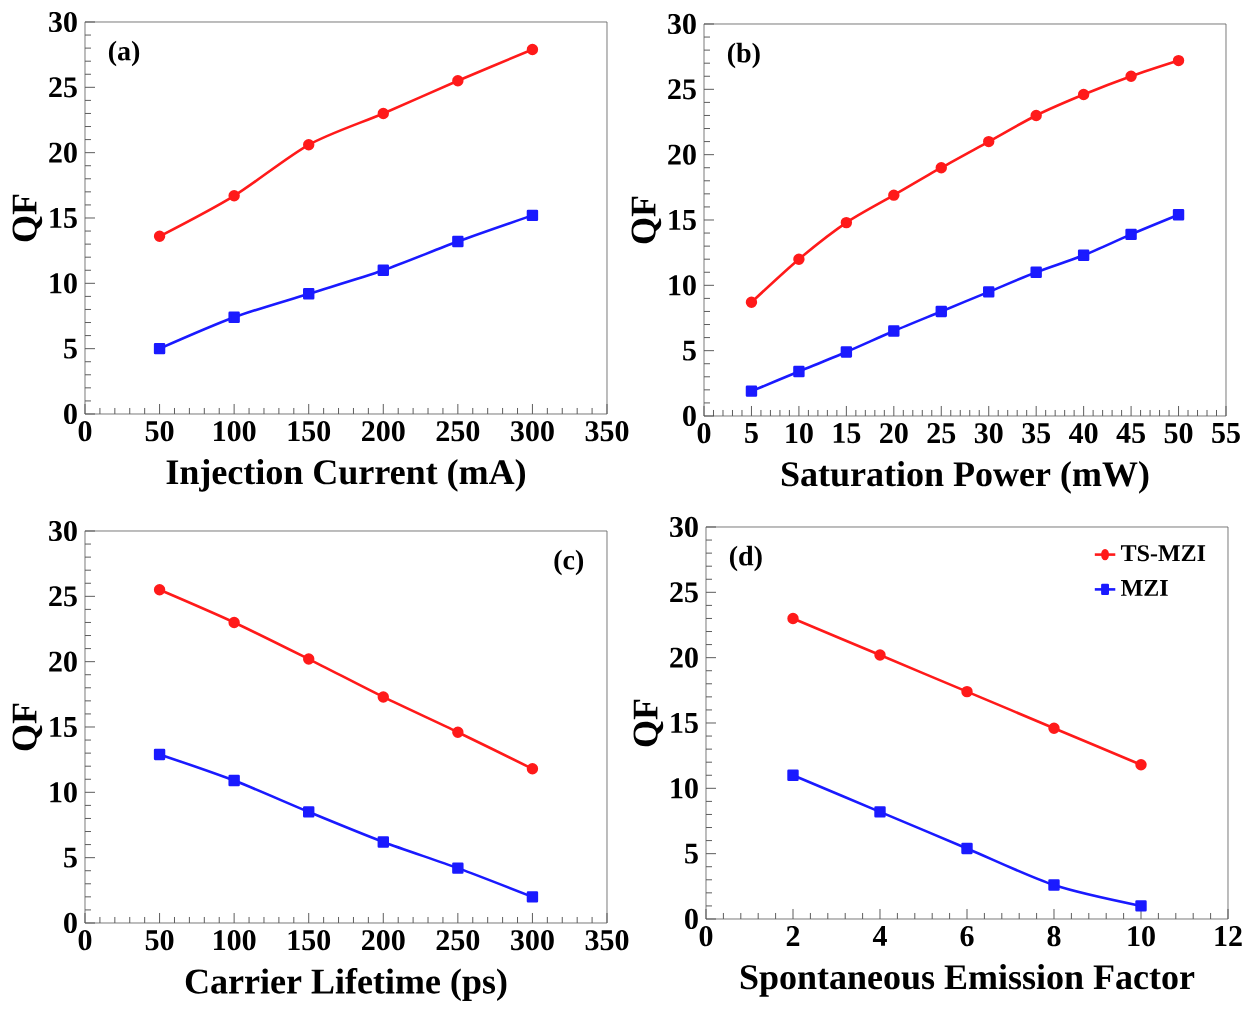  Describe the element at coordinates (346, 985) in the screenshot. I see `x-axis-title: Carrier Lifetime (ps)` at that location.